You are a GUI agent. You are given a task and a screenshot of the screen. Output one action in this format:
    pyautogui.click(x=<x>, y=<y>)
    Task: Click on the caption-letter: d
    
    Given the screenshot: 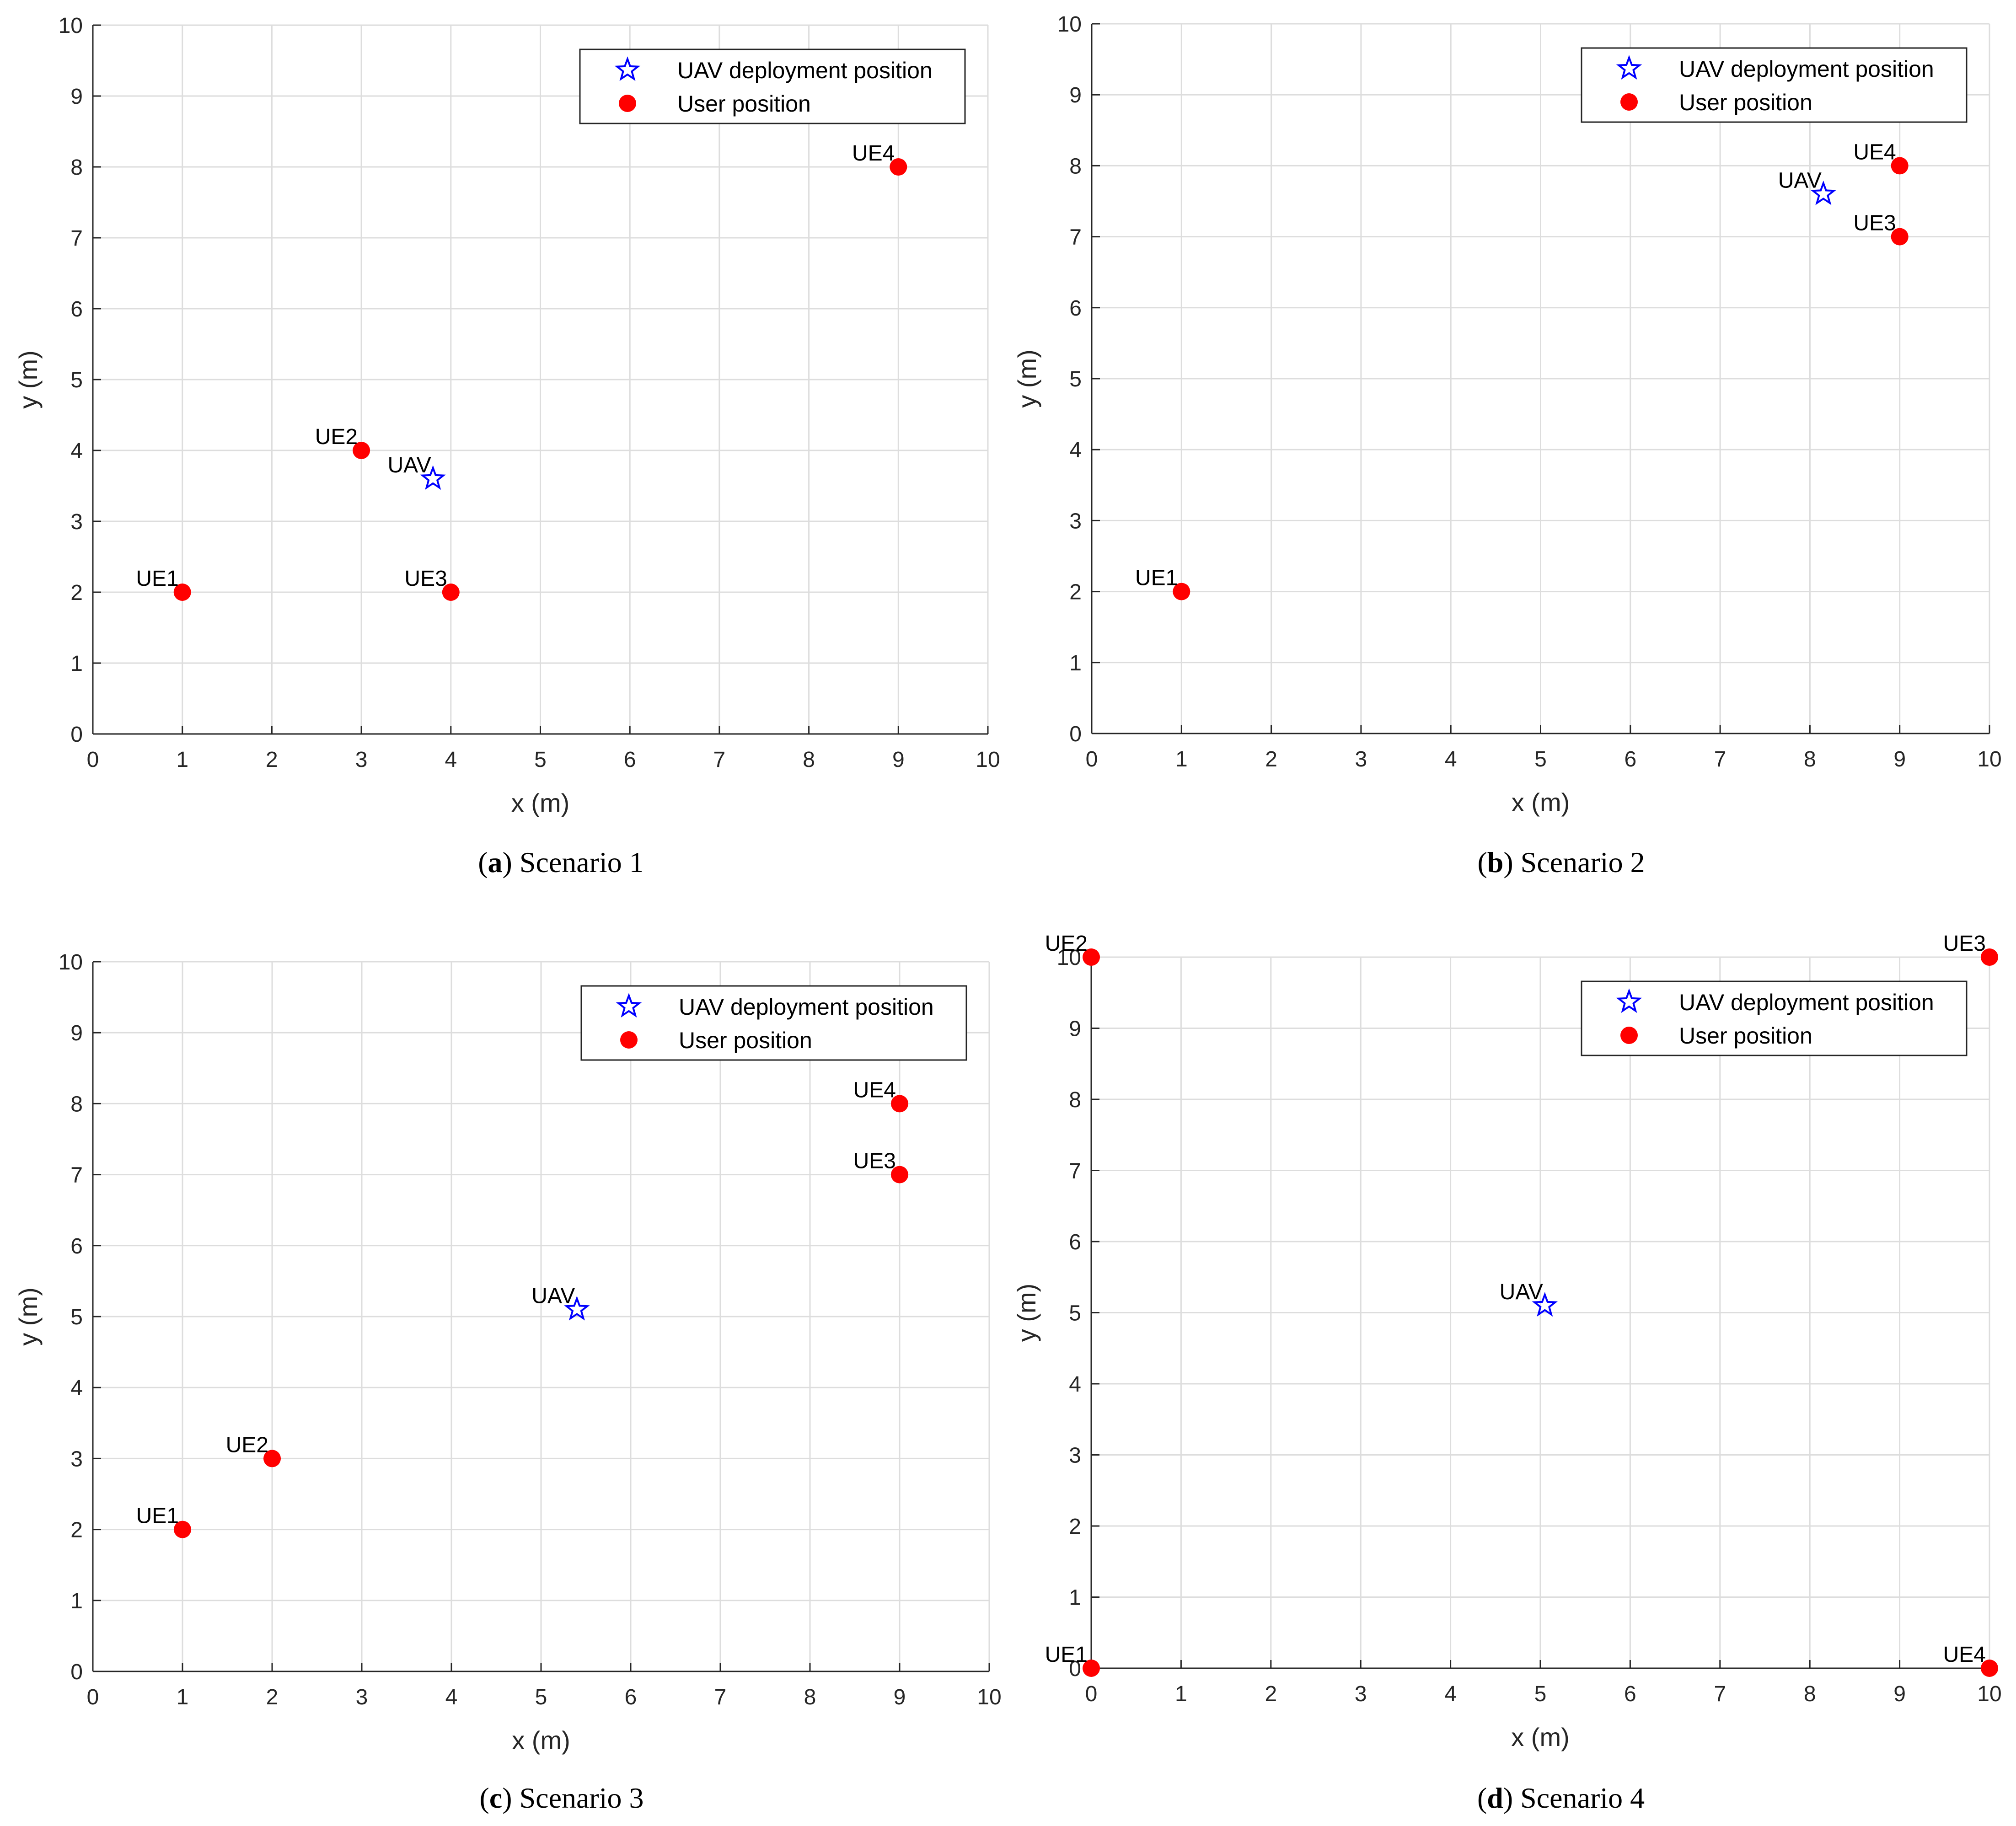 What is the action you would take?
    pyautogui.click(x=1495, y=1798)
    